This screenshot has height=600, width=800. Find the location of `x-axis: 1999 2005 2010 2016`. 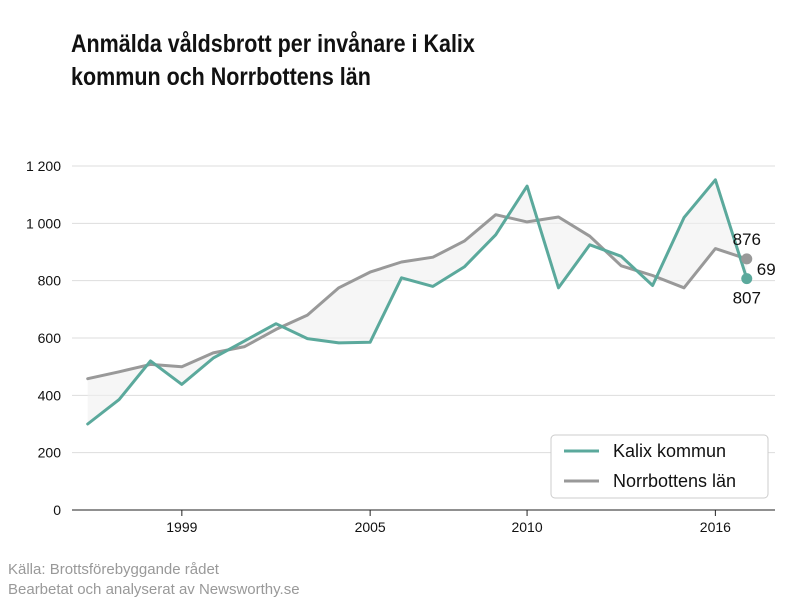

x-axis: 1999 2005 2010 2016 is located at coordinates (448, 522).